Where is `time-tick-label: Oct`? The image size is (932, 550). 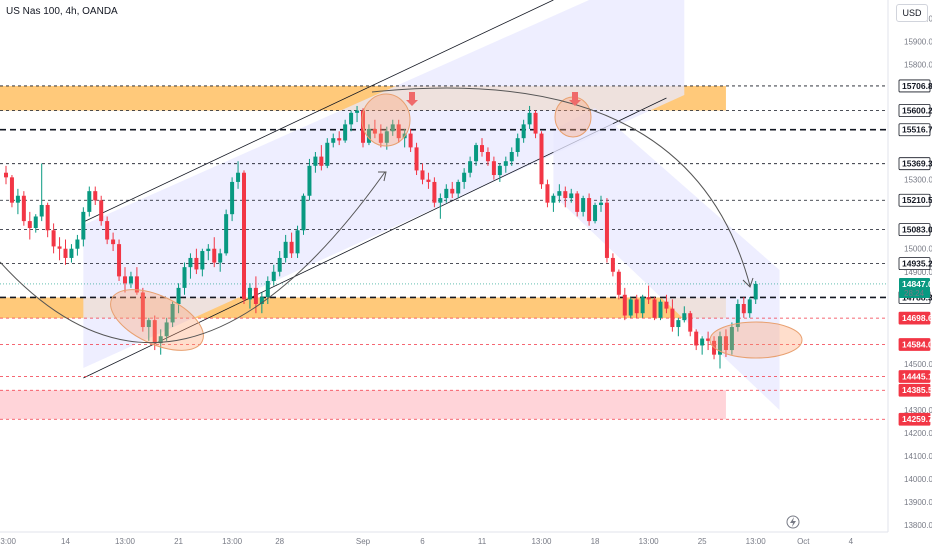
time-tick-label: Oct is located at coordinates (803, 541).